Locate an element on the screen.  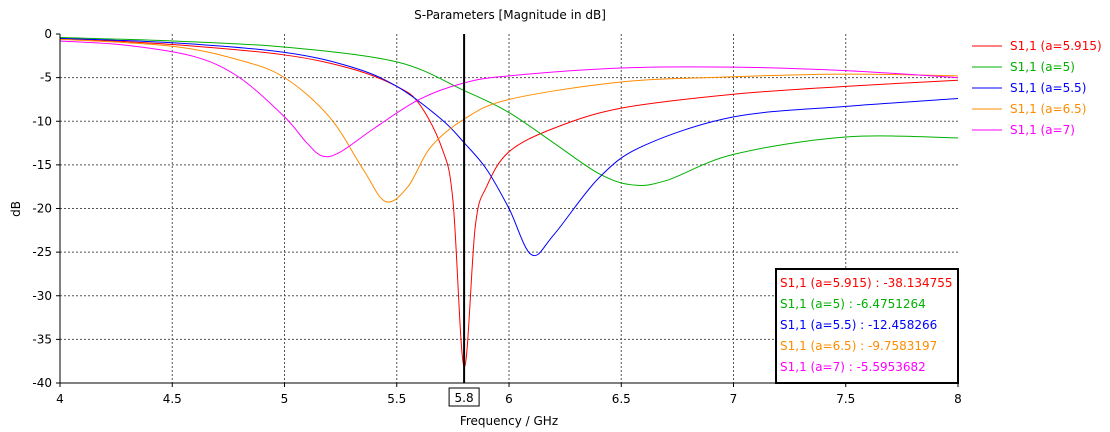
readout-frame is located at coordinates (867, 326).